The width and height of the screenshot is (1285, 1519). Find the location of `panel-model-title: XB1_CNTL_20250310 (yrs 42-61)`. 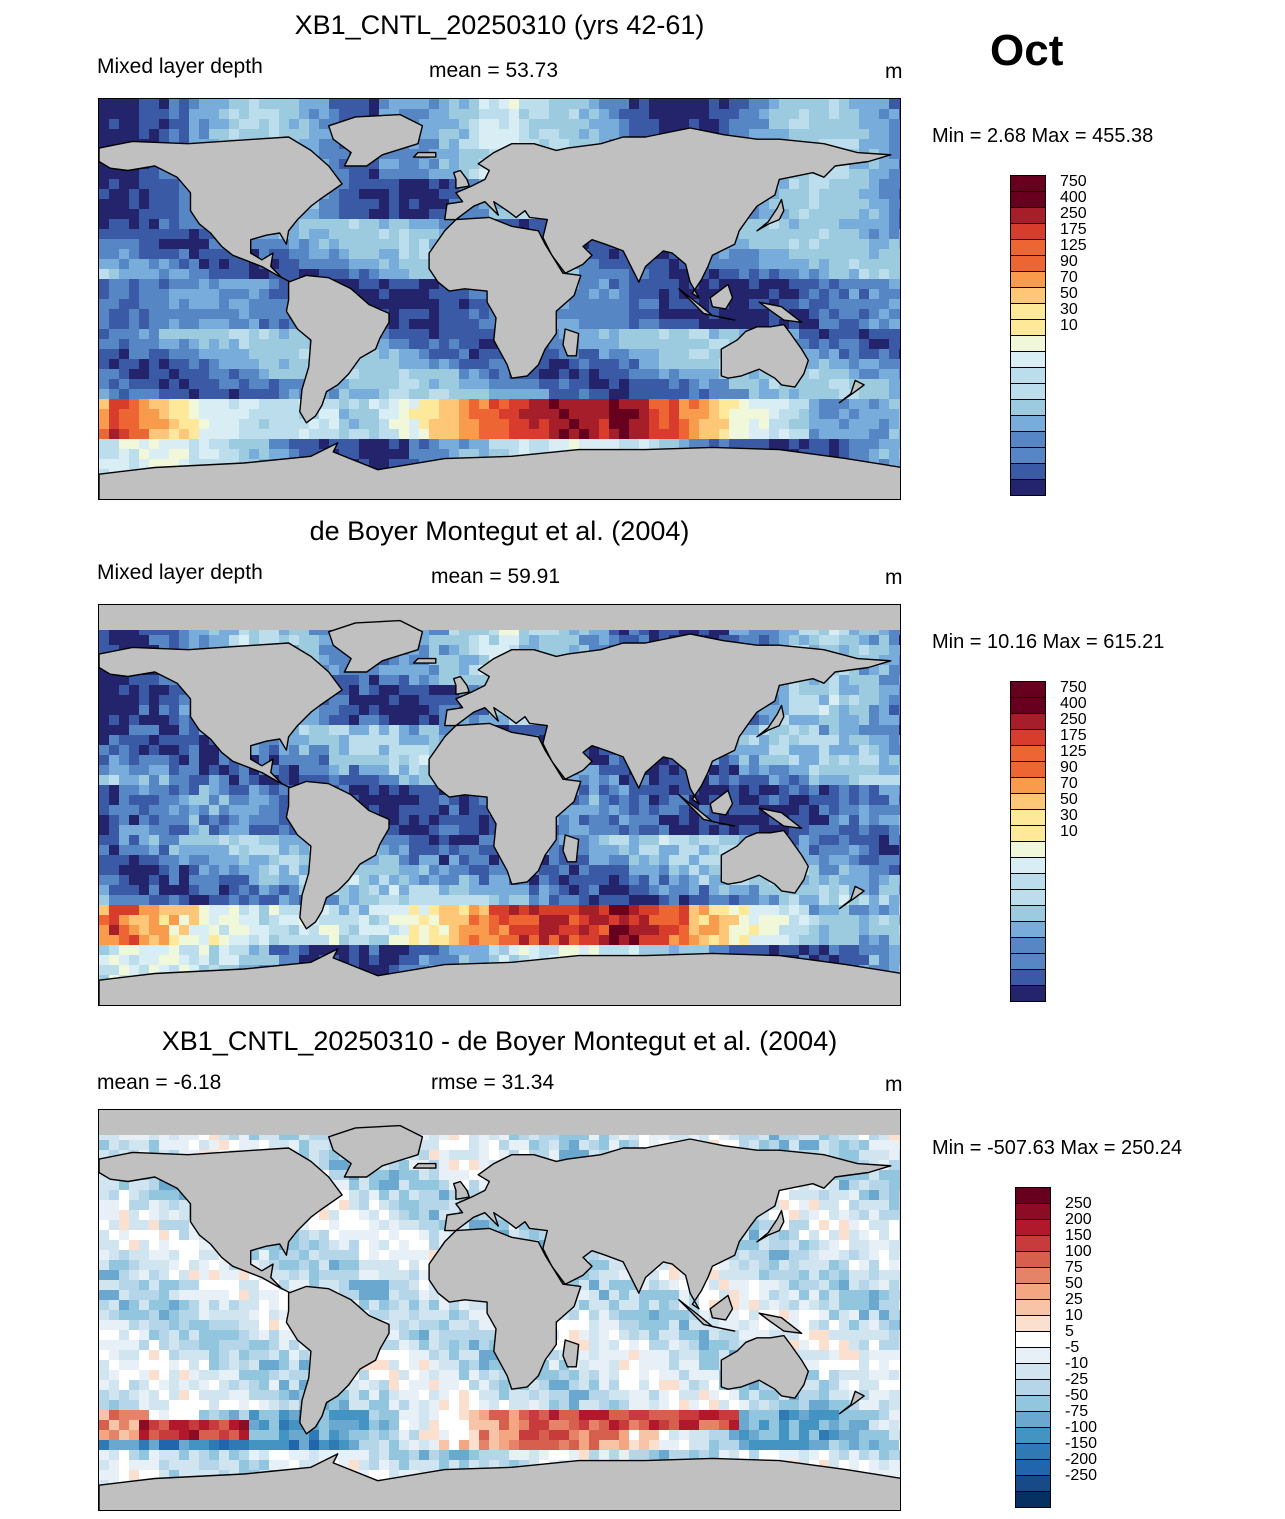

panel-model-title: XB1_CNTL_20250310 (yrs 42-61) is located at coordinates (499, 25).